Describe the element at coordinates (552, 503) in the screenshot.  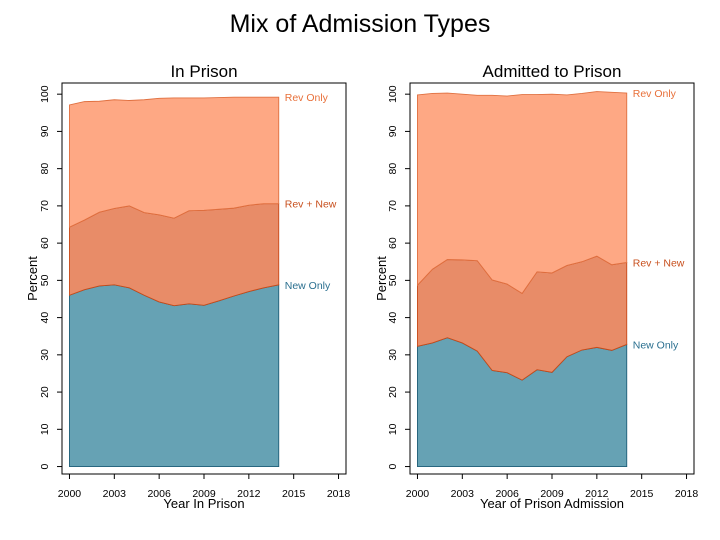
I see `x-axis-label: Year of Prison Admission` at that location.